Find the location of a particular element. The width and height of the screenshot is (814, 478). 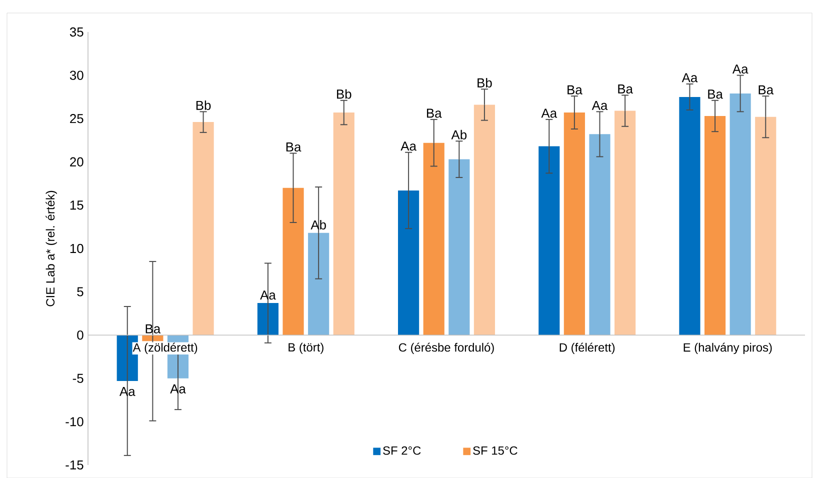

y-tick-label: 25 is located at coordinates (77, 119).